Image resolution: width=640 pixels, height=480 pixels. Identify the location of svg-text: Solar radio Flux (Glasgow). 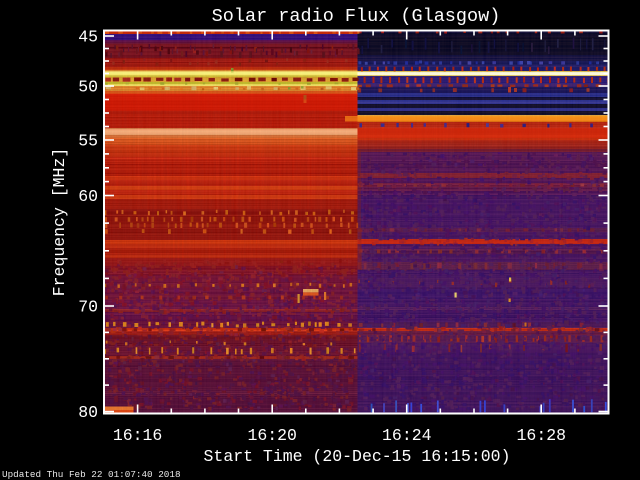
(356, 16).